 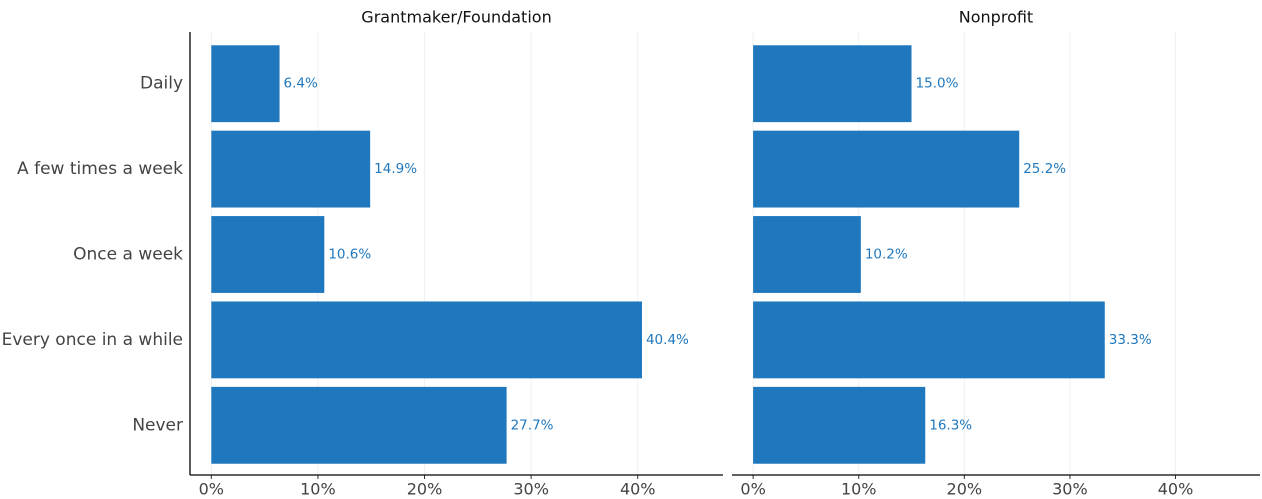 What do you see at coordinates (456, 17) in the screenshot?
I see `panel-title: Grantmaker/Foundation` at bounding box center [456, 17].